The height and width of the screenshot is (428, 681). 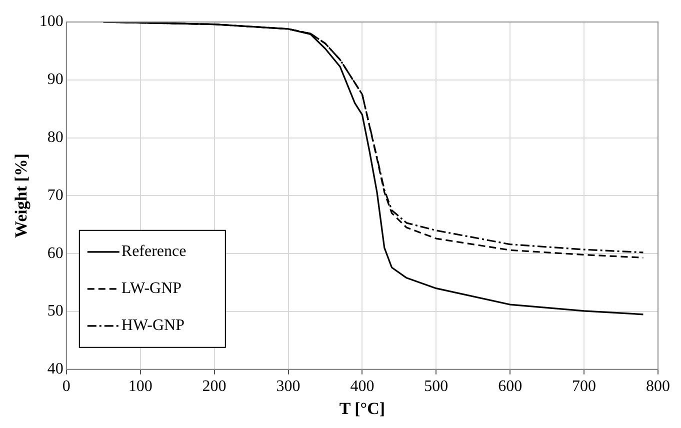 I want to click on x-axis-title: T [°C], so click(x=362, y=408).